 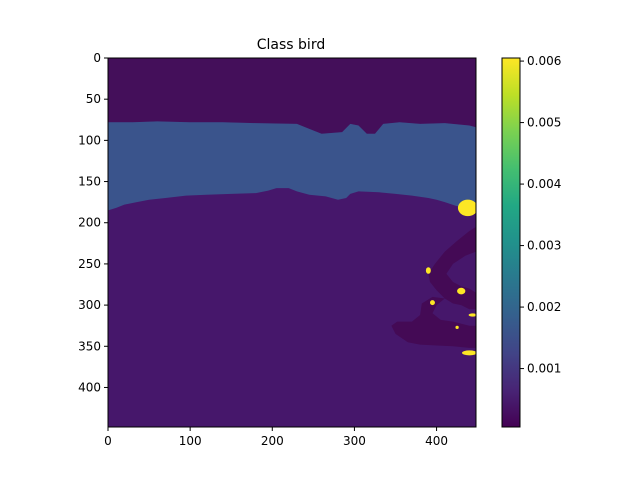 I want to click on y-axis-ticks: 0 50 100 150 200 250 300 350 400, so click(x=93, y=222).